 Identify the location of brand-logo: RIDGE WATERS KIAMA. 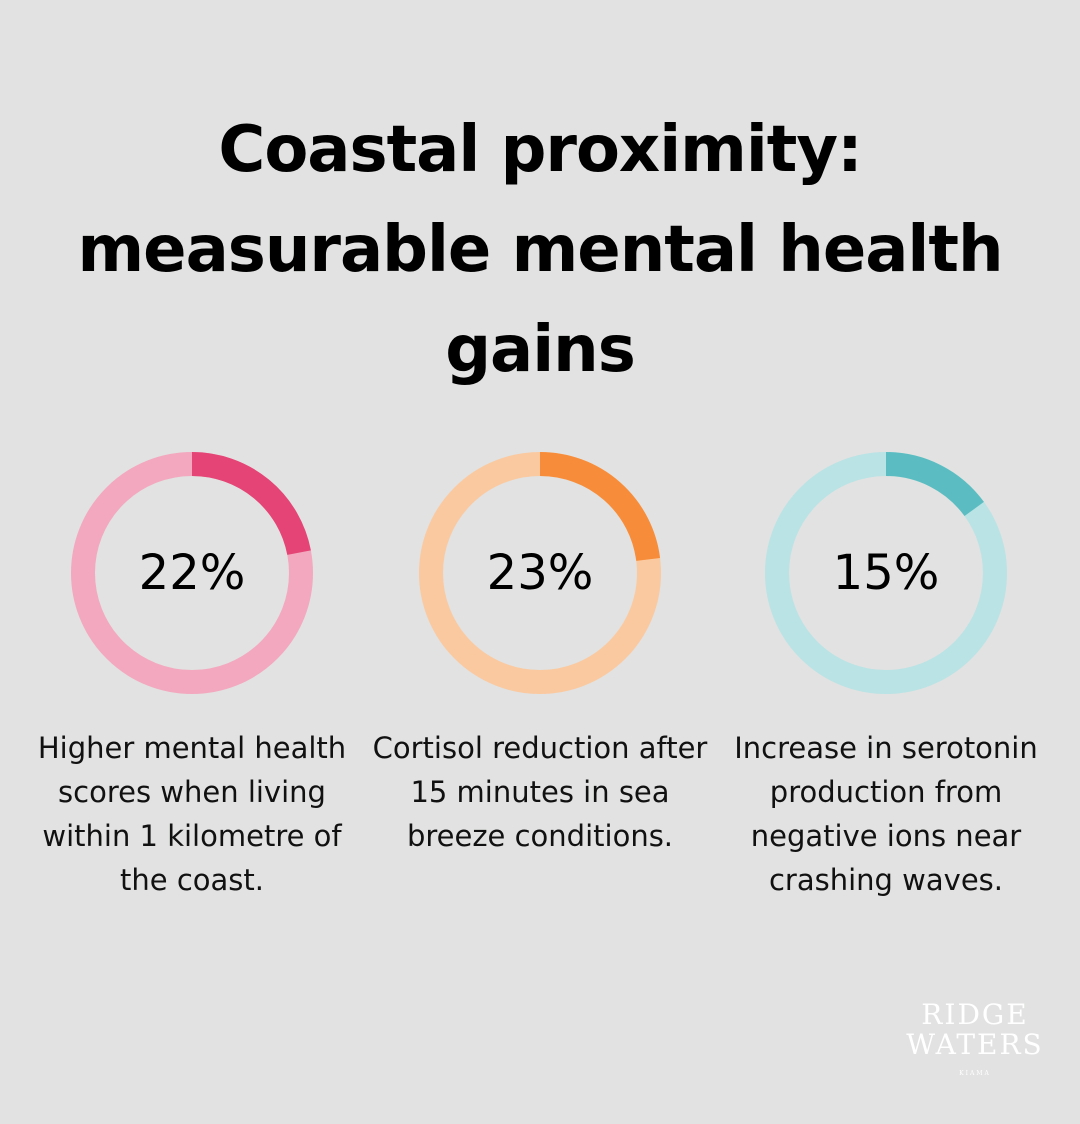
(975, 1038).